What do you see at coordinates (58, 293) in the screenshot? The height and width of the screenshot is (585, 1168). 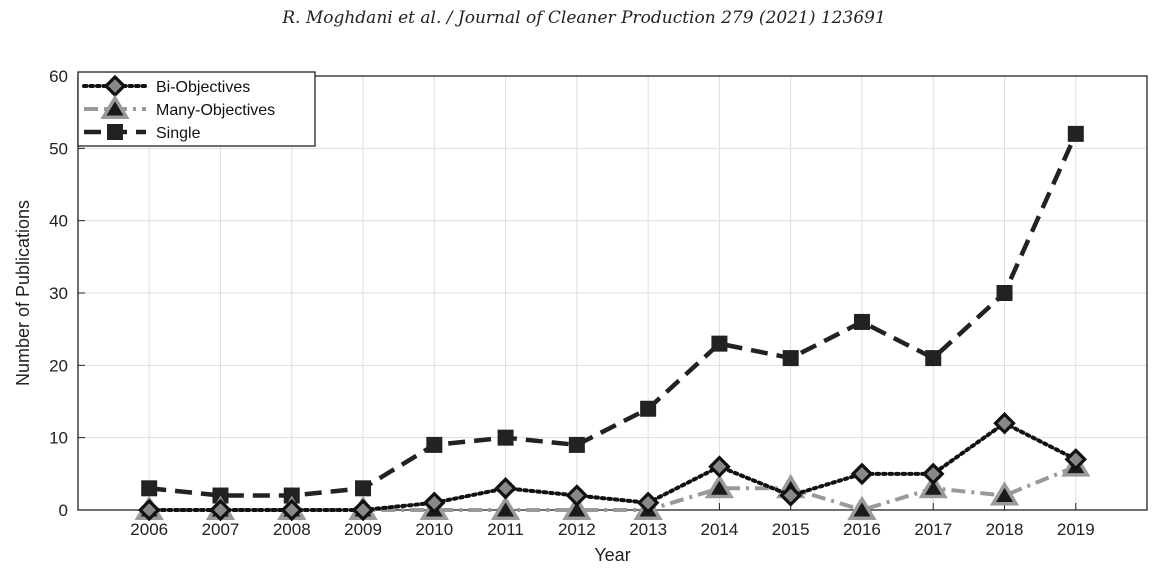 I see `y-tick-label: 30` at bounding box center [58, 293].